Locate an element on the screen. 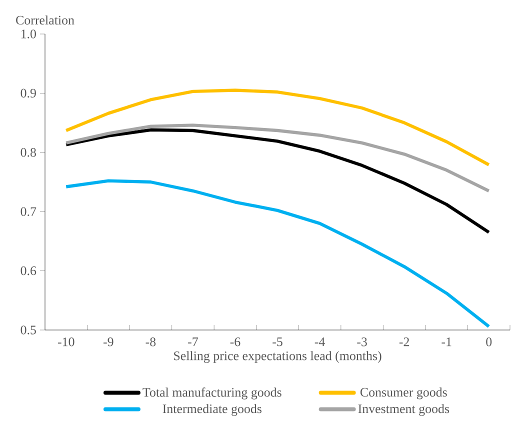 This screenshot has height=430, width=529. legend-label: Intermediate goods is located at coordinates (212, 410).